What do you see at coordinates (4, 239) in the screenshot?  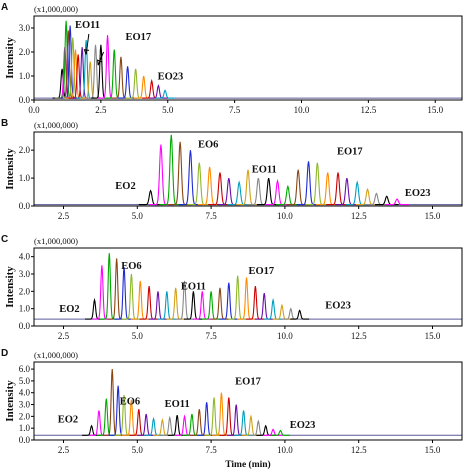 I see `panel-letter: C` at bounding box center [4, 239].